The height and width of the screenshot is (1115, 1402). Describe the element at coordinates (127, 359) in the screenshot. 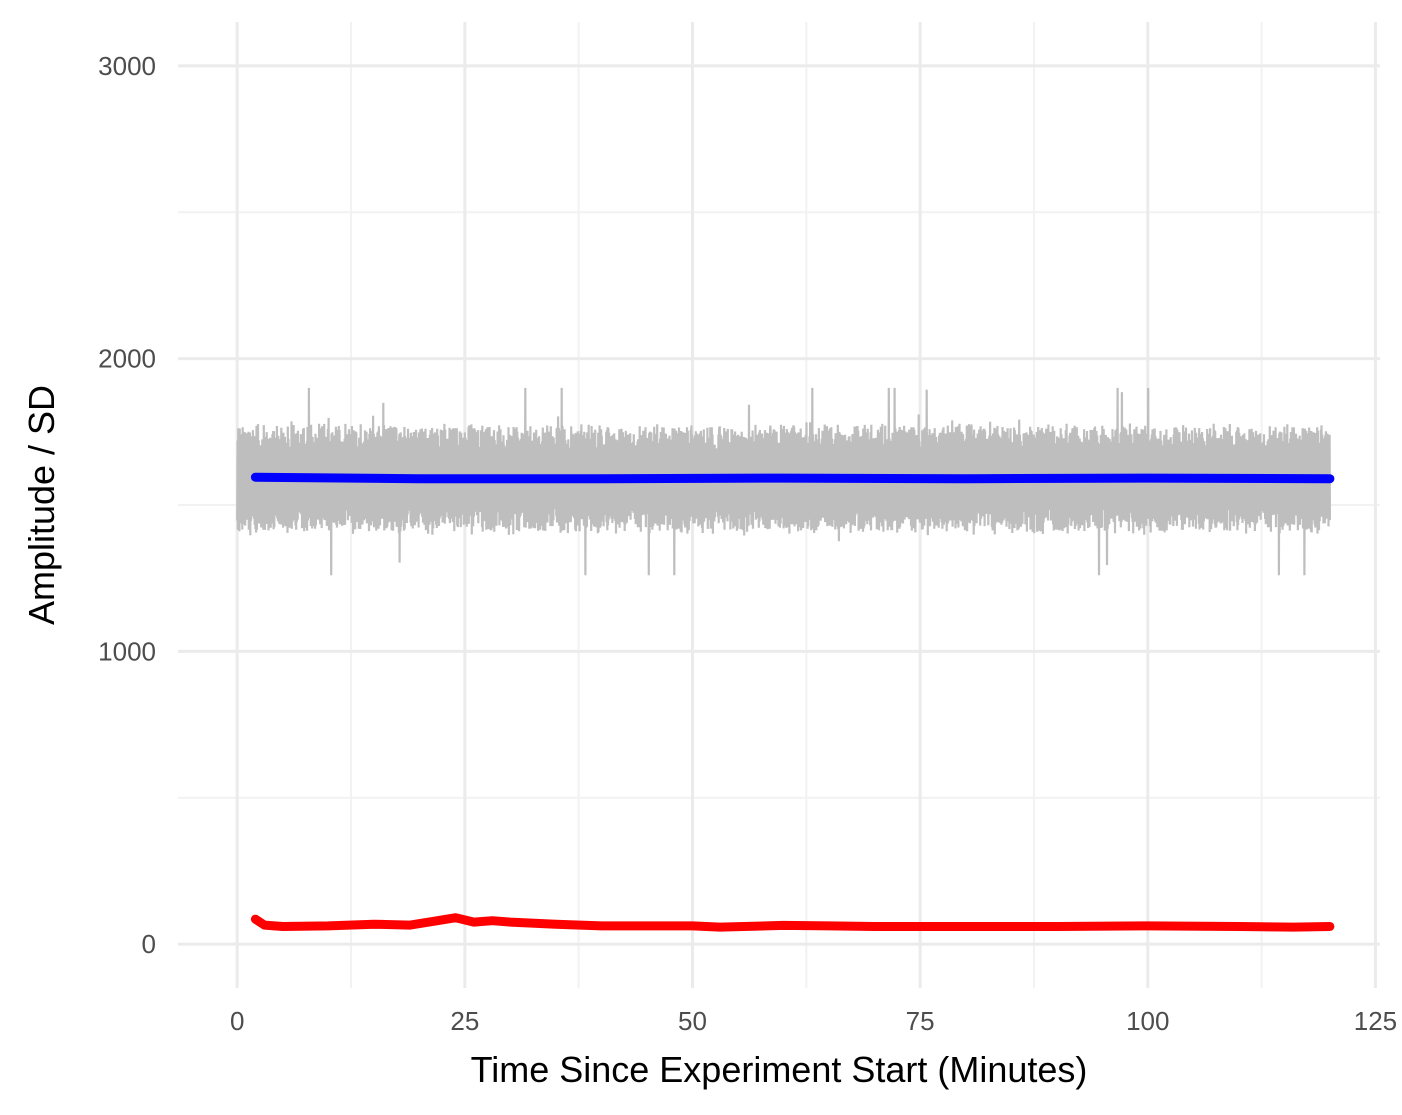

I see `y-tick-label: 2000` at that location.